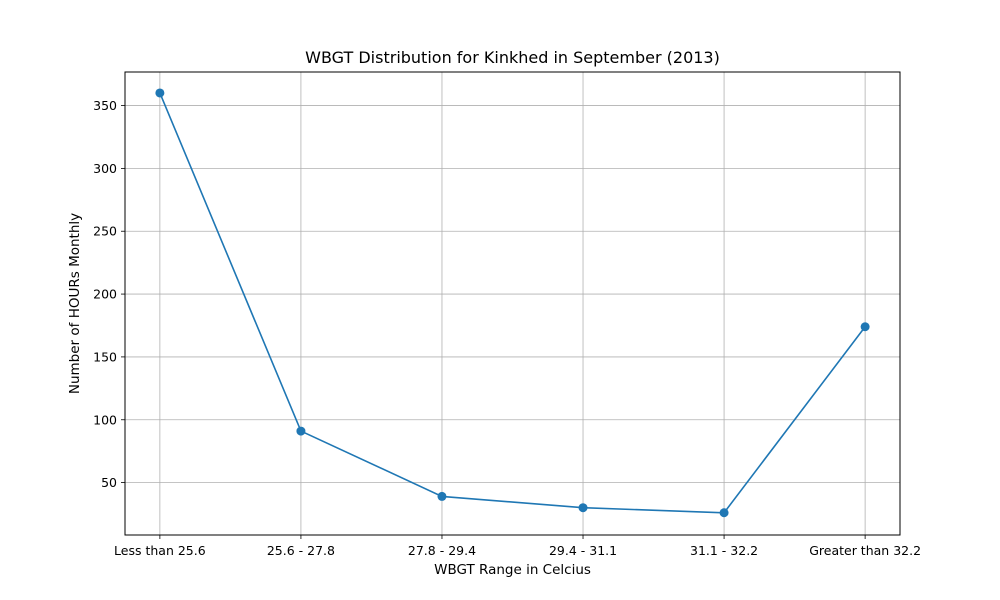 Image resolution: width=1000 pixels, height=600 pixels. What do you see at coordinates (512, 570) in the screenshot?
I see `x-axis-label: WBGT Range in Celcius` at bounding box center [512, 570].